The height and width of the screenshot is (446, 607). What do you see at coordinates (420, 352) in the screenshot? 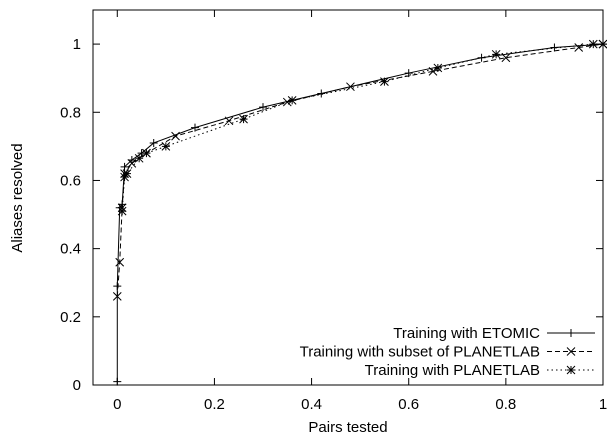
I see `legend-label: Training with subset of PLANETLAB` at bounding box center [420, 352].